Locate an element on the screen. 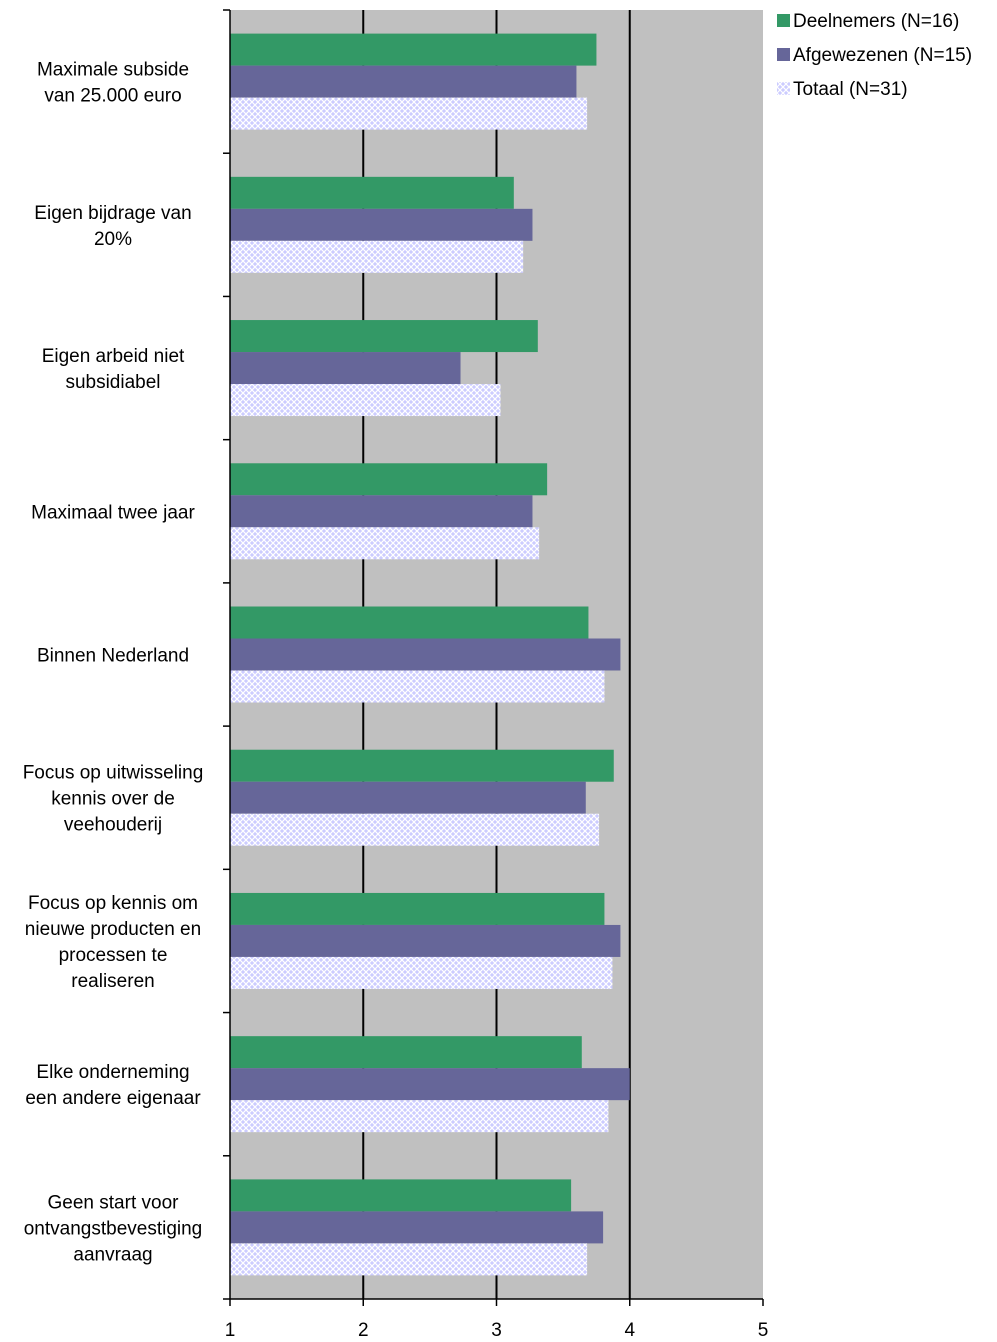 Image resolution: width=997 pixels, height=1342 pixels. category-label: Binnen Nederland is located at coordinates (113, 656).